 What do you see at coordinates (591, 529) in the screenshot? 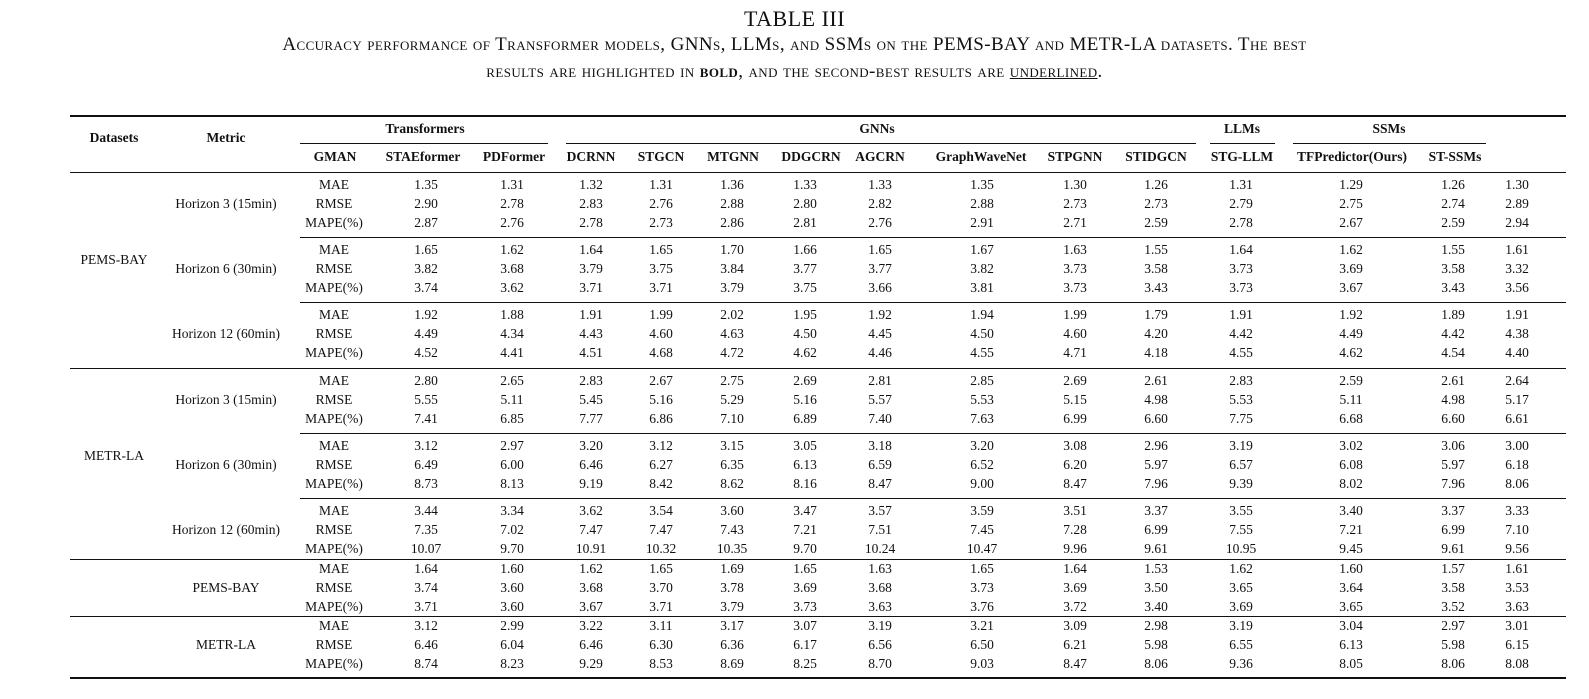
I see `value-cell: 7.47` at bounding box center [591, 529].